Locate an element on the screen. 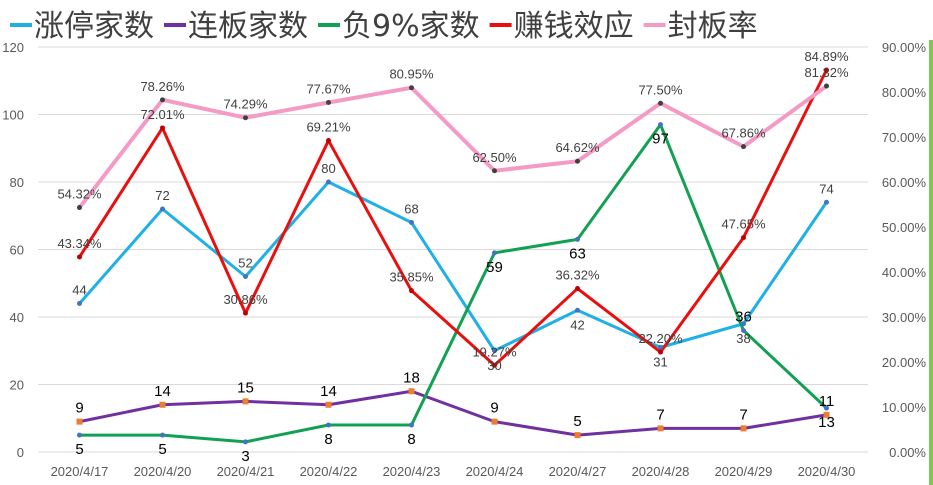 The image size is (933, 485). window-edge is located at coordinates (931, 262).